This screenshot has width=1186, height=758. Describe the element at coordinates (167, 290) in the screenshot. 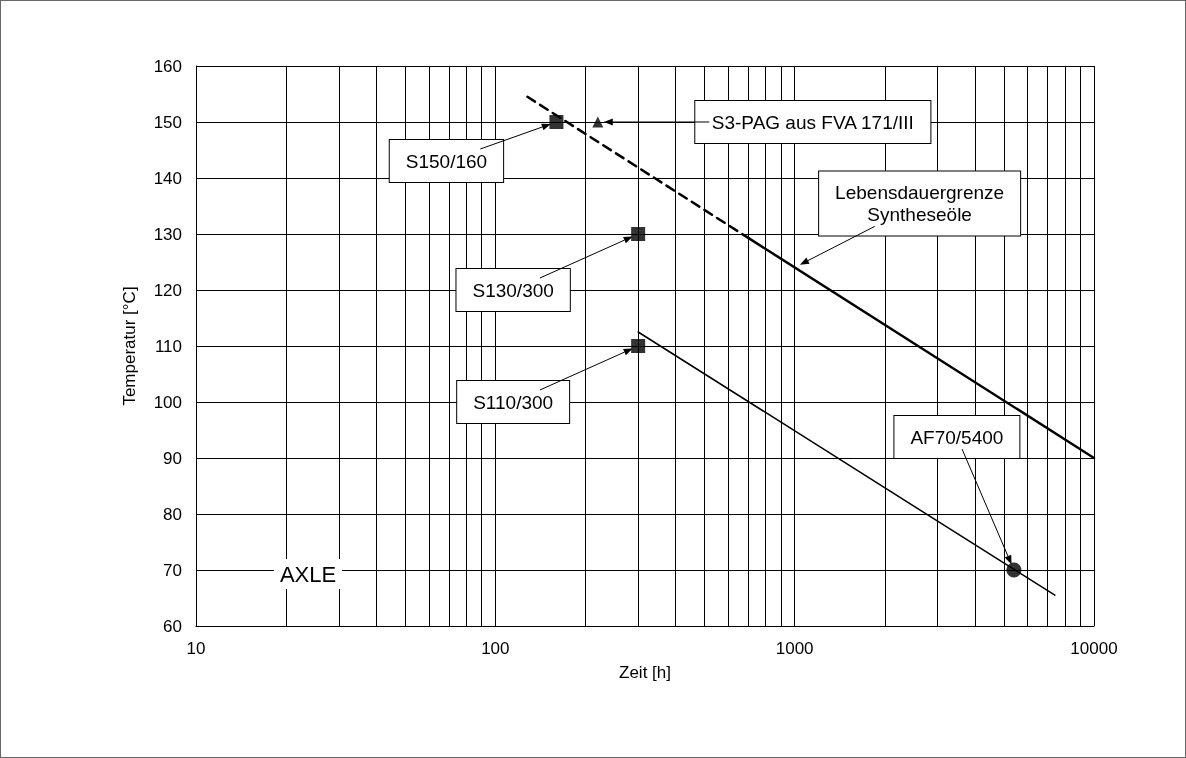

I see `y-tick-label: 120` at that location.